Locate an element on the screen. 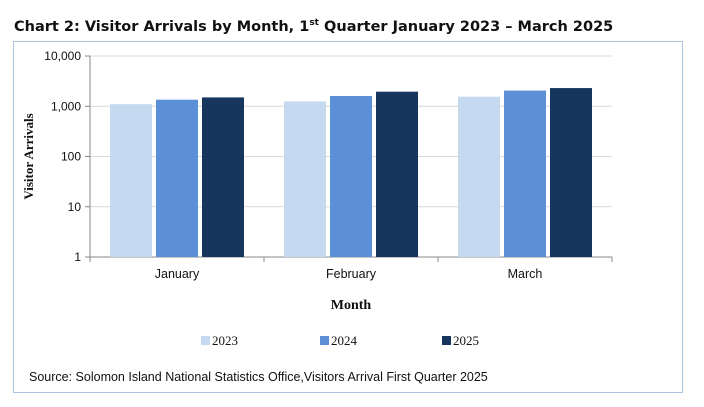  legend-swatch-2023 is located at coordinates (205, 340).